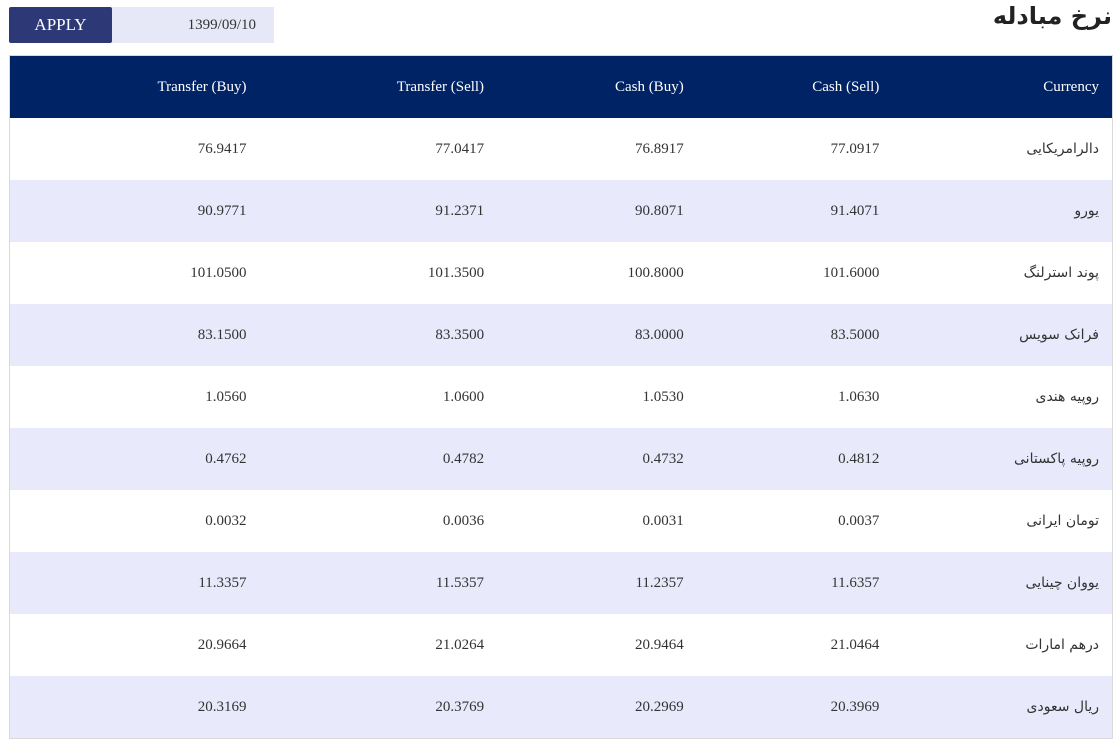 Image resolution: width=1120 pixels, height=748 pixels. Describe the element at coordinates (781, 521) in the screenshot. I see `cell-cash-sell: 0.0037` at that location.